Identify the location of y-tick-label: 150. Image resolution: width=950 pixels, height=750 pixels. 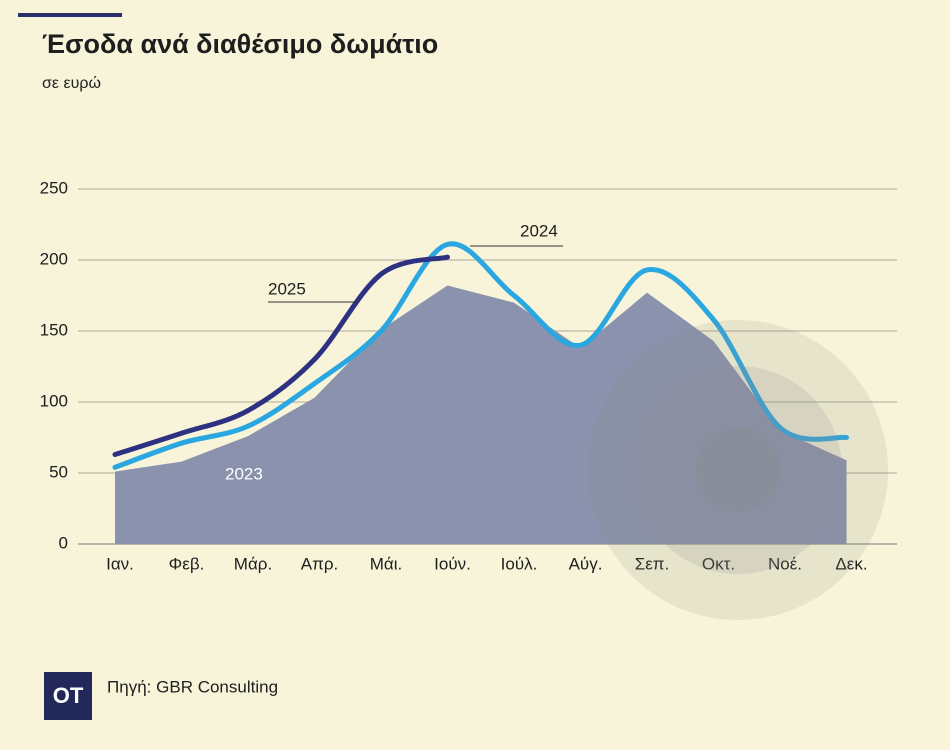
(54, 329).